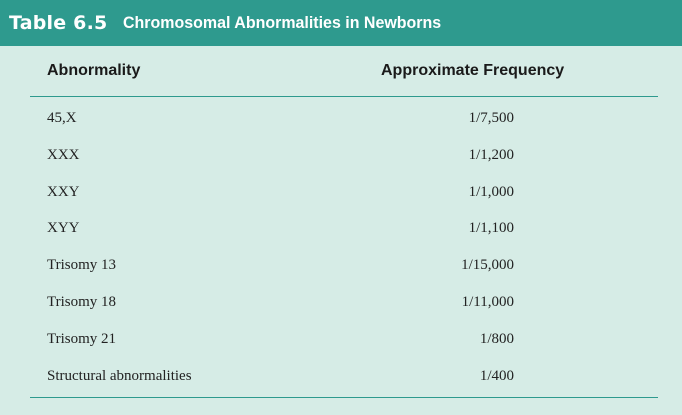  What do you see at coordinates (341, 265) in the screenshot?
I see `table-row: Trisomy 13 1/15,000` at bounding box center [341, 265].